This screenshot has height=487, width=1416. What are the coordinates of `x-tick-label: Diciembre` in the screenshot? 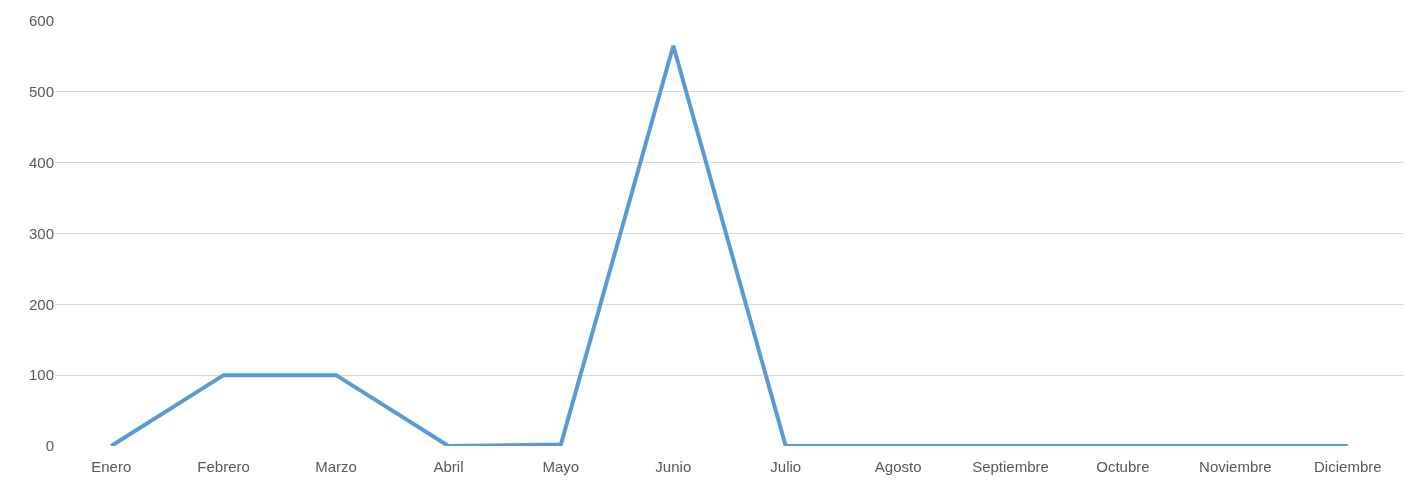 It's located at (1348, 466).